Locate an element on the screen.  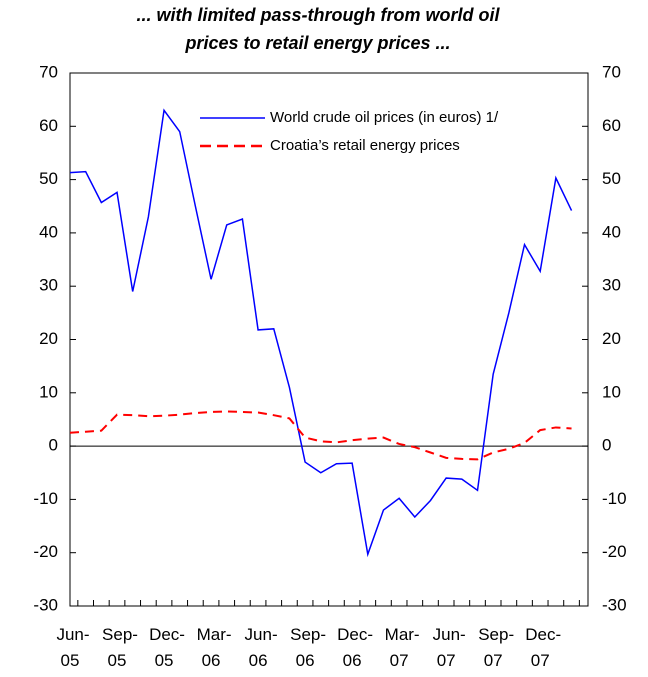
y-tick-label: 0 is located at coordinates (53, 445).